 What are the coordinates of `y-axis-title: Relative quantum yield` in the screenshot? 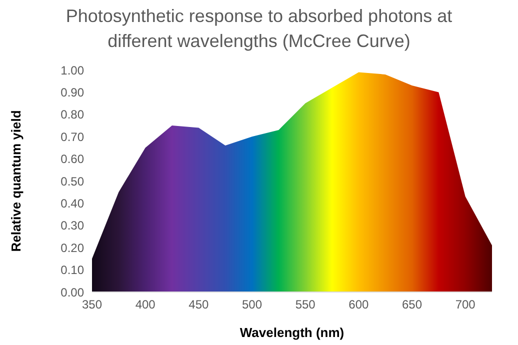 It's located at (16, 181).